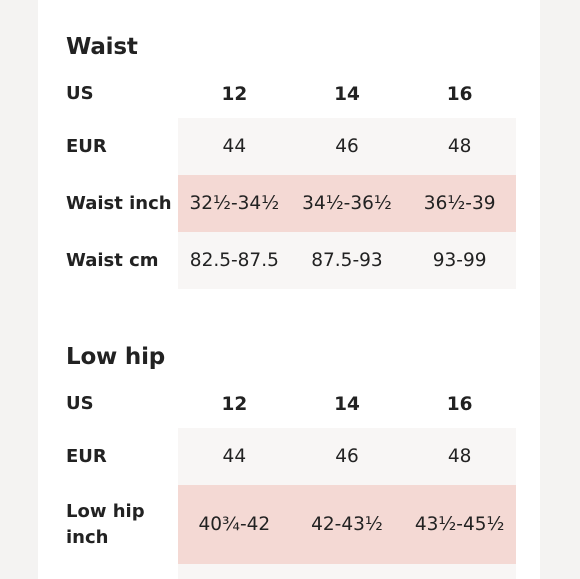 The width and height of the screenshot is (580, 579). What do you see at coordinates (347, 146) in the screenshot?
I see `waist-eur-cell: 46` at bounding box center [347, 146].